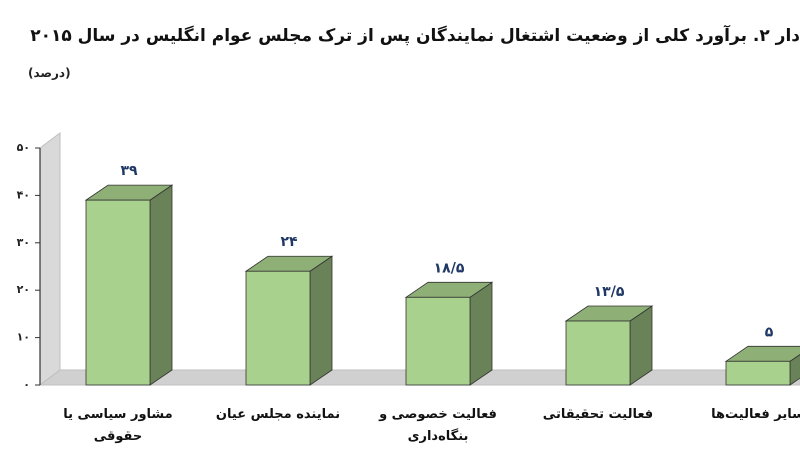 The height and width of the screenshot is (458, 800). What do you see at coordinates (769, 332) in the screenshot?
I see `value-label: ۵` at bounding box center [769, 332].